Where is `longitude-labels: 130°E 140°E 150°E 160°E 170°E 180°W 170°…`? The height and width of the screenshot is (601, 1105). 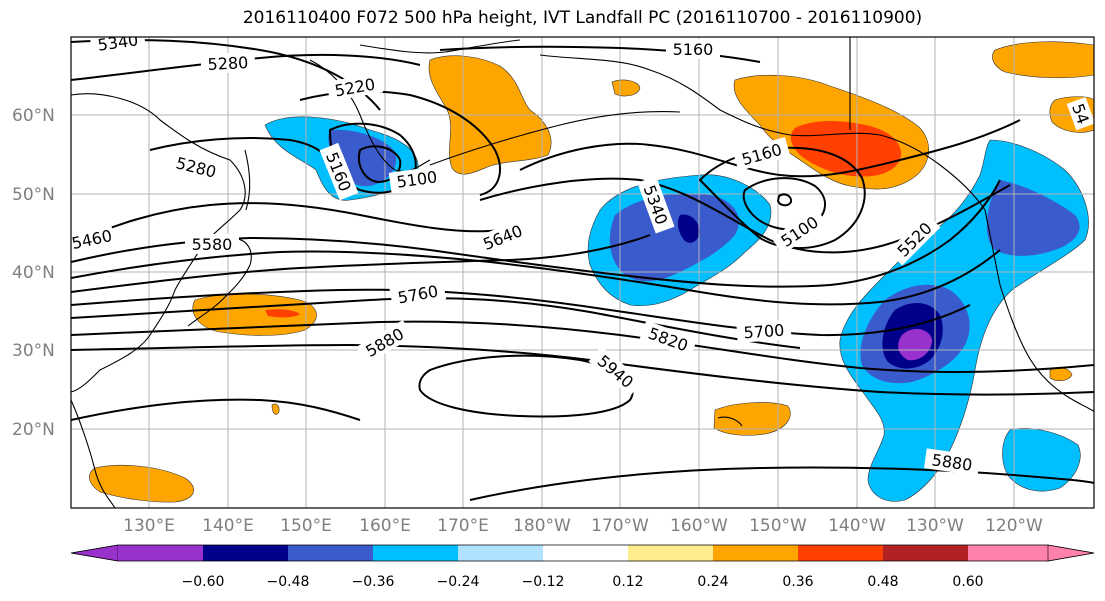 longitude-labels: 130°E 140°E 150°E 160°E 170°E 180°W 170°… is located at coordinates (583, 526).